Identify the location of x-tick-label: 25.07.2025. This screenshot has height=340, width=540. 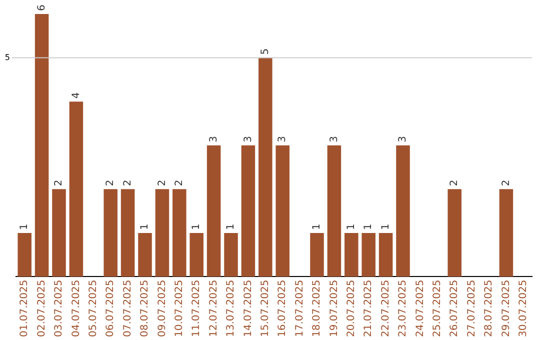
(437, 309).